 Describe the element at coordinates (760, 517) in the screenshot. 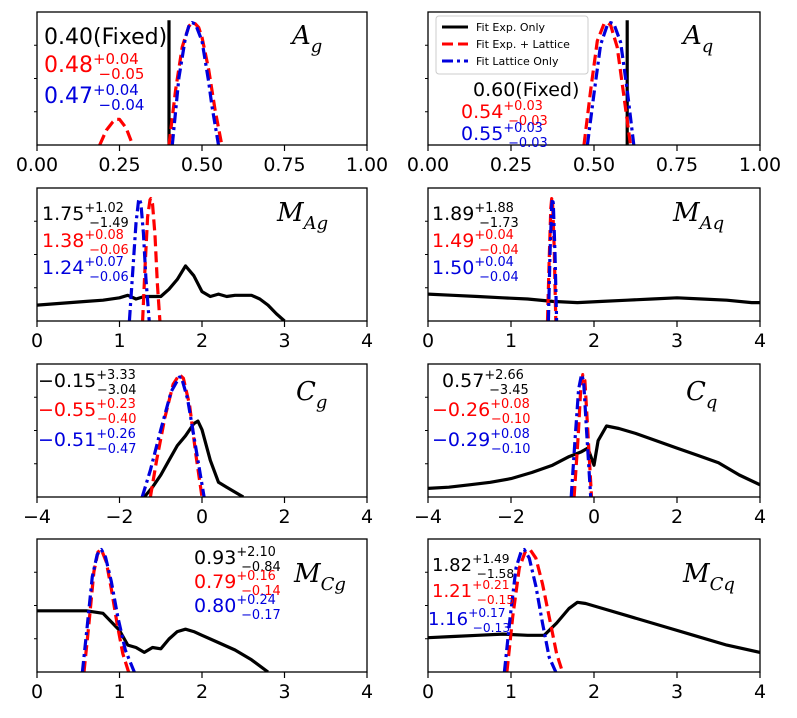

I see `x-tick-label: 4` at that location.